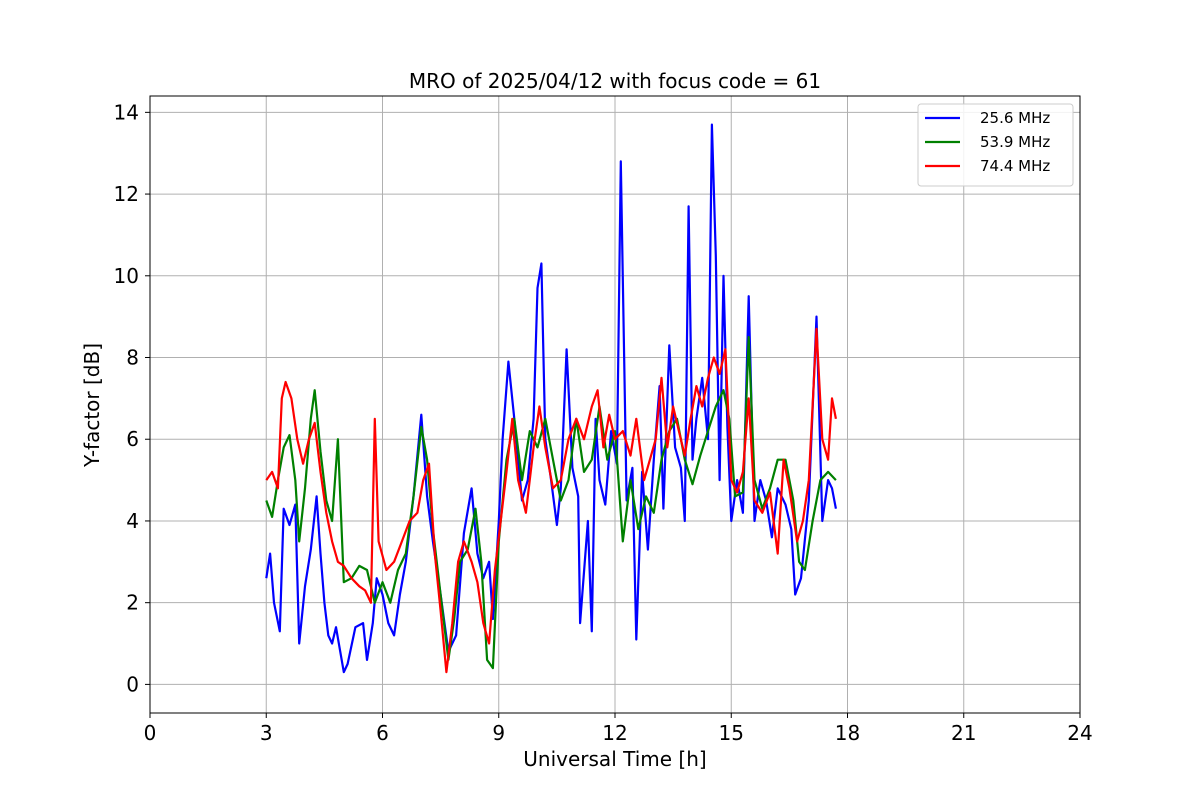 Image resolution: width=1200 pixels, height=800 pixels. What do you see at coordinates (126, 194) in the screenshot?
I see `y-tick-label: 12` at bounding box center [126, 194].